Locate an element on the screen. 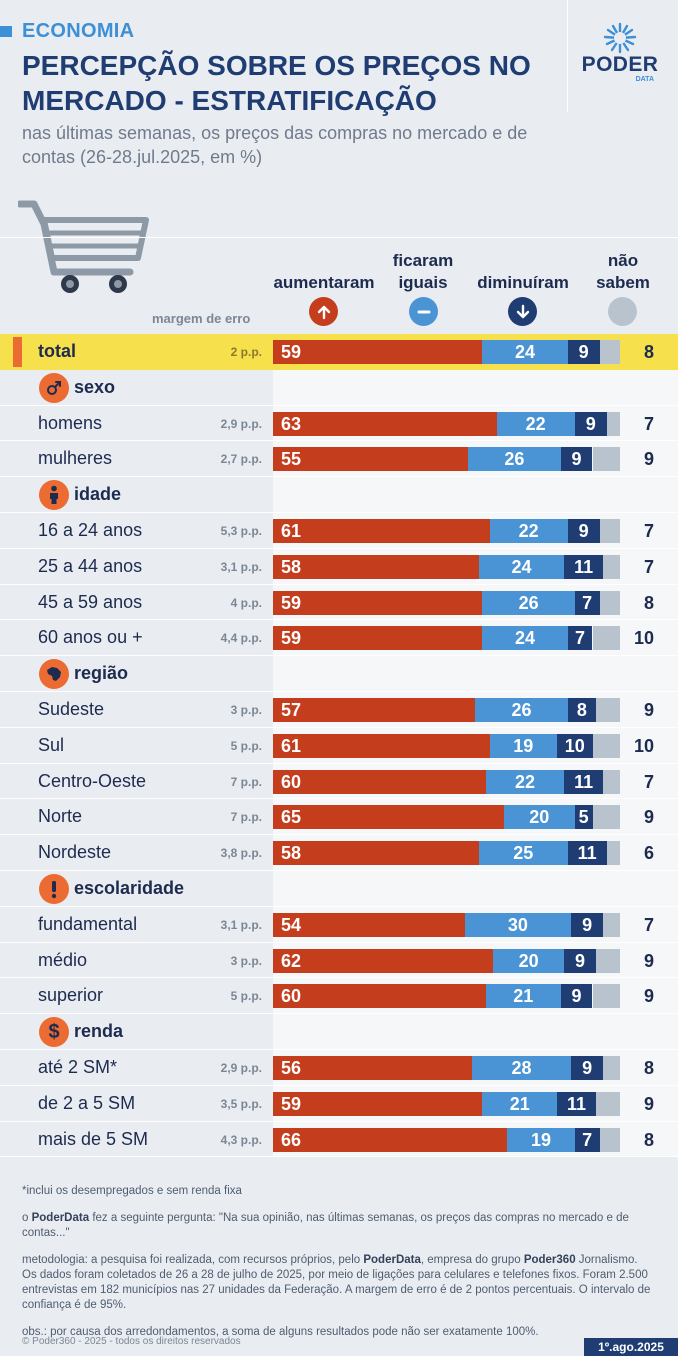 This screenshot has width=678, height=1356. value-up: 61 is located at coordinates (291, 745).